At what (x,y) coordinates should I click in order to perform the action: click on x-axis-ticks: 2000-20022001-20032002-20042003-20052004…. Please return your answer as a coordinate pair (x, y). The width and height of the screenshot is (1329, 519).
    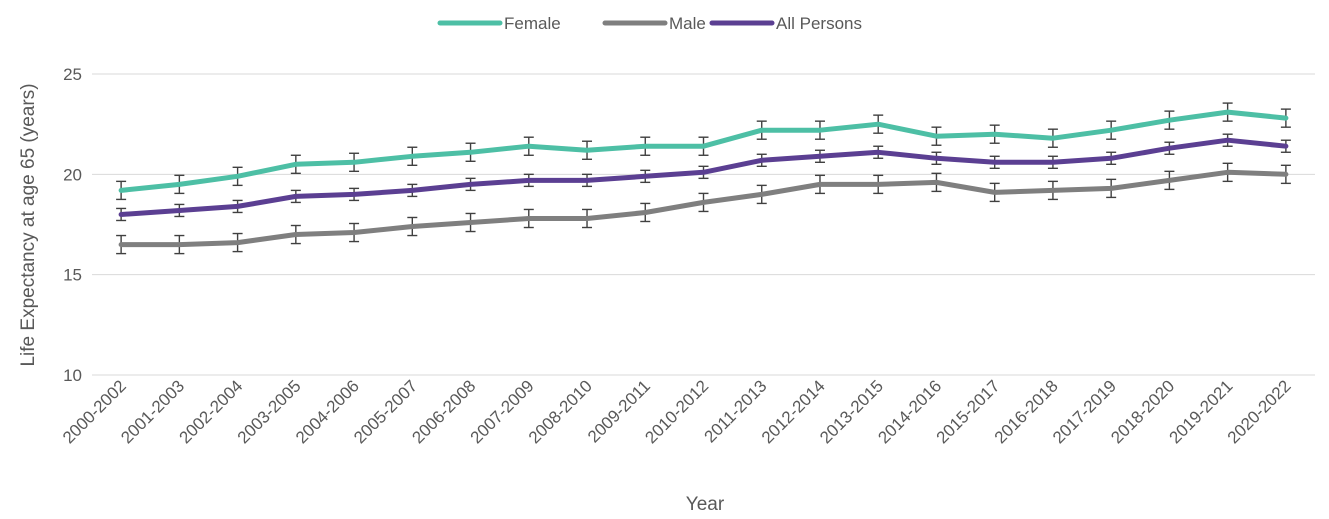
    Looking at the image, I should click on (677, 411).